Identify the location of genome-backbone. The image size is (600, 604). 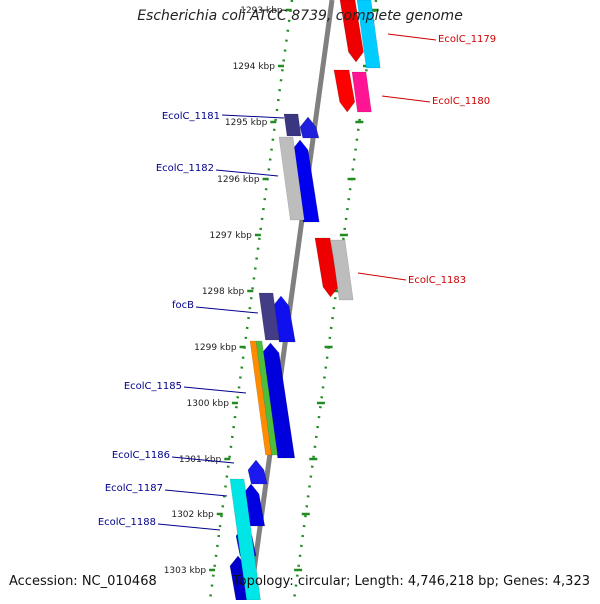
(291, 300).